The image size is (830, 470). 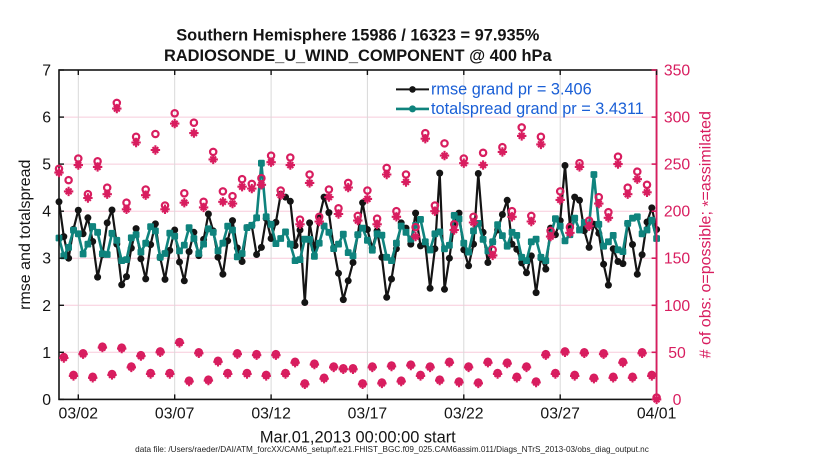 I want to click on svg-text: 2, so click(x=46, y=306).